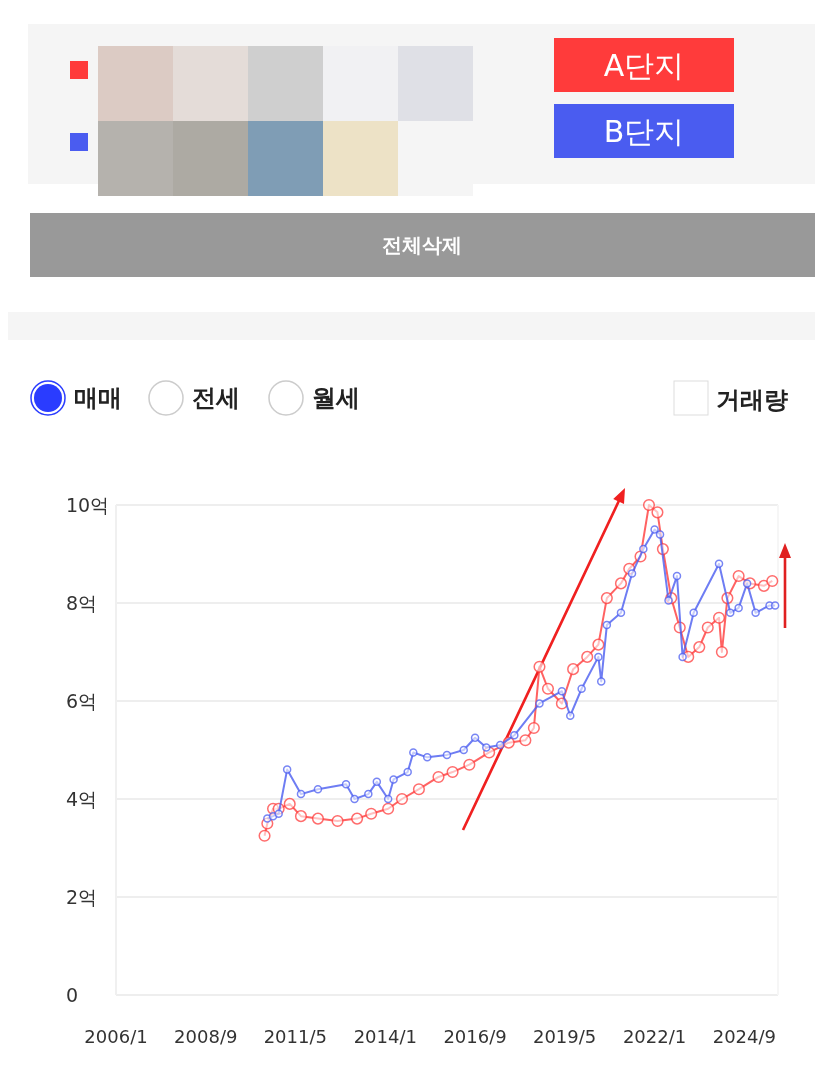 The width and height of the screenshot is (827, 1077). Describe the element at coordinates (644, 65) in the screenshot. I see `text: A단지` at that location.